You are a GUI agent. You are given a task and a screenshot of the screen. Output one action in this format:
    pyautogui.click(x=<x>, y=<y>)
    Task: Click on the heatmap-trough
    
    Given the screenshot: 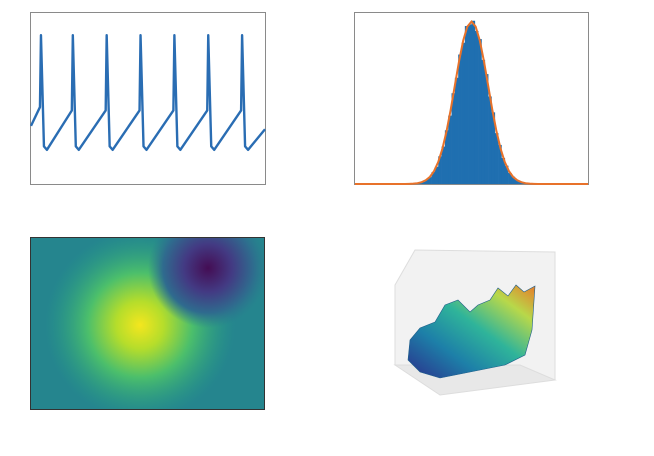 What is the action you would take?
    pyautogui.click(x=147, y=323)
    